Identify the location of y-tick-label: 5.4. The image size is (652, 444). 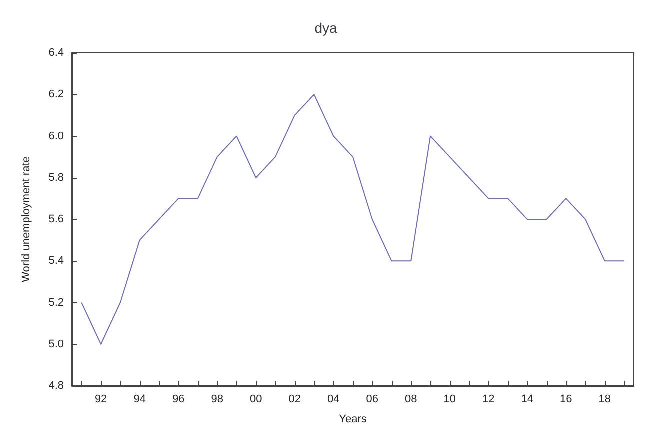
(56, 261).